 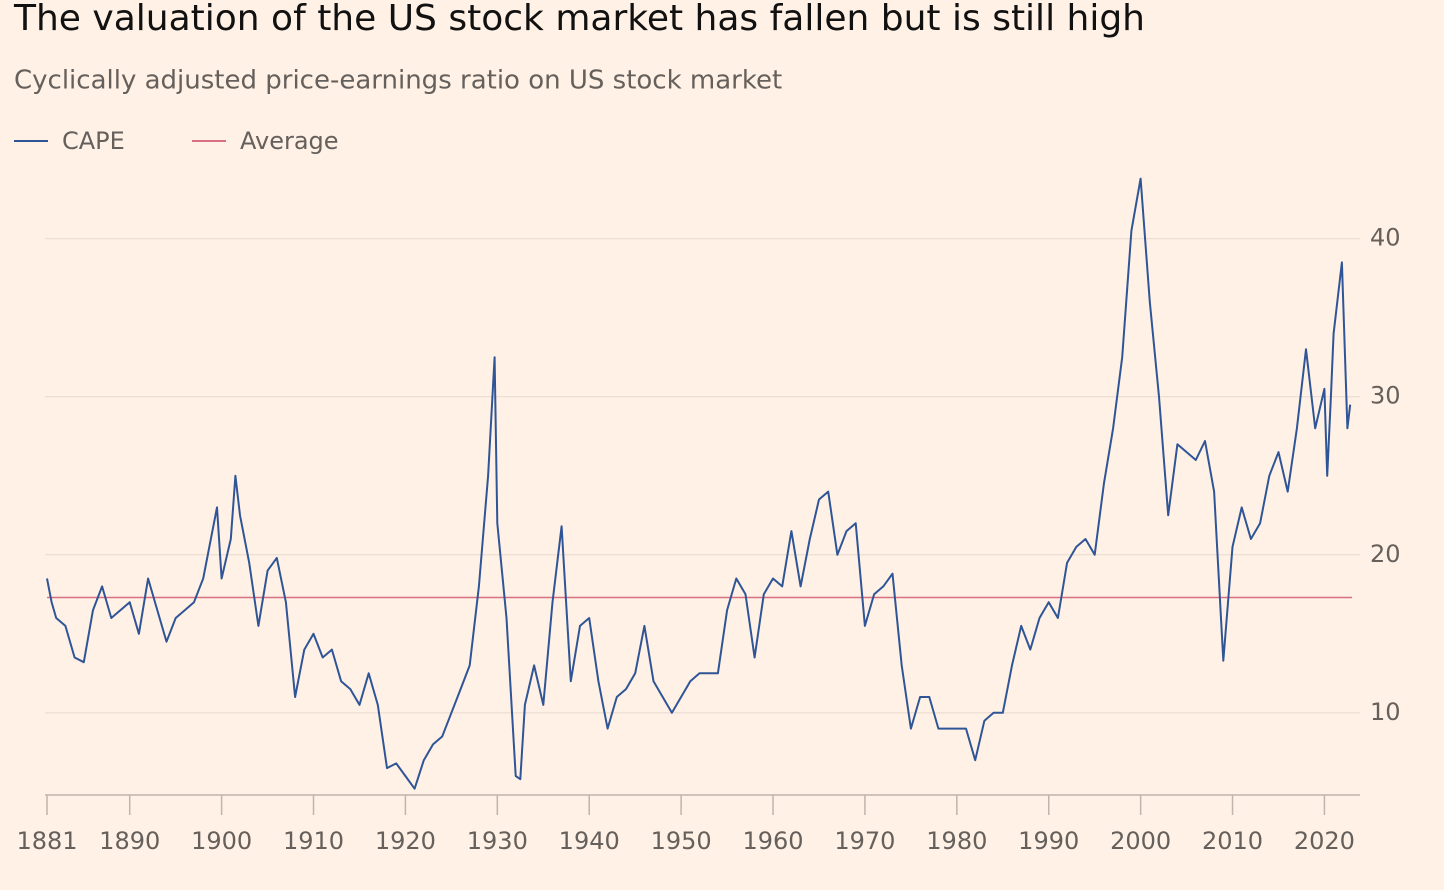 I want to click on x-tick-label: 1881, so click(x=46, y=841).